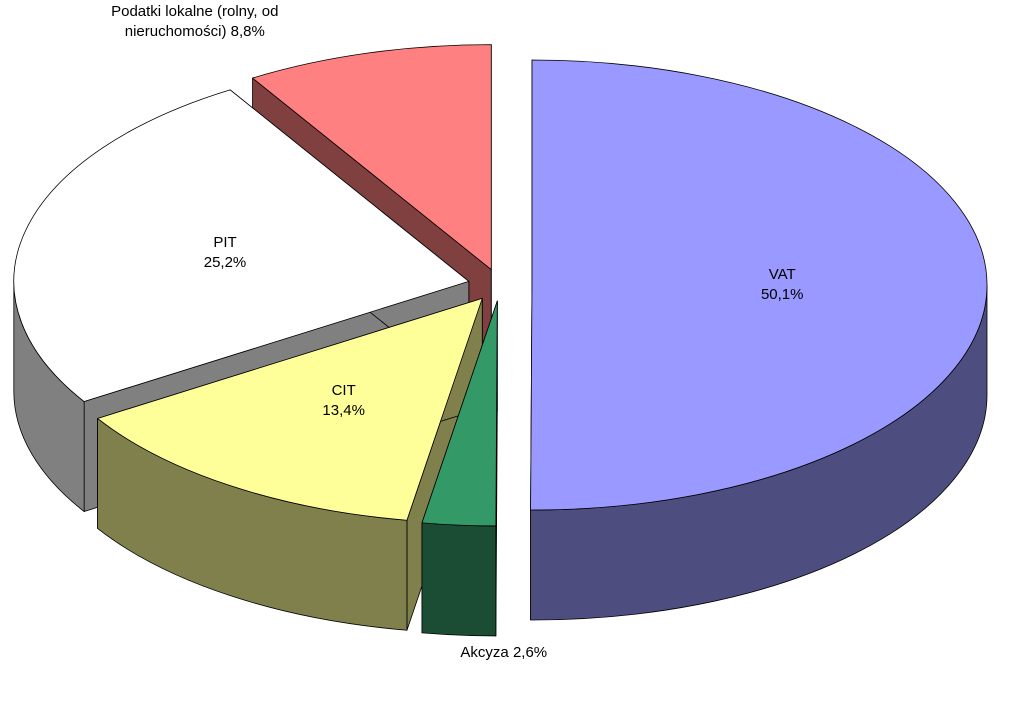 The height and width of the screenshot is (704, 1011). I want to click on slice-label: Akcyza 2,6%, so click(504, 653).